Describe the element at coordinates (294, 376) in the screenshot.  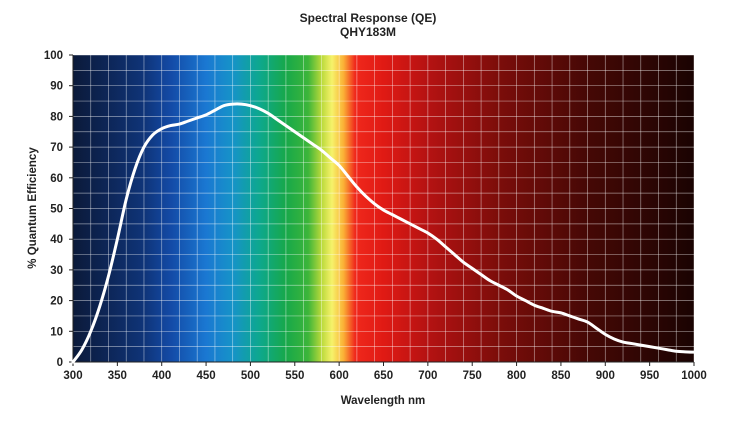
I see `x-tick-label: 550` at that location.